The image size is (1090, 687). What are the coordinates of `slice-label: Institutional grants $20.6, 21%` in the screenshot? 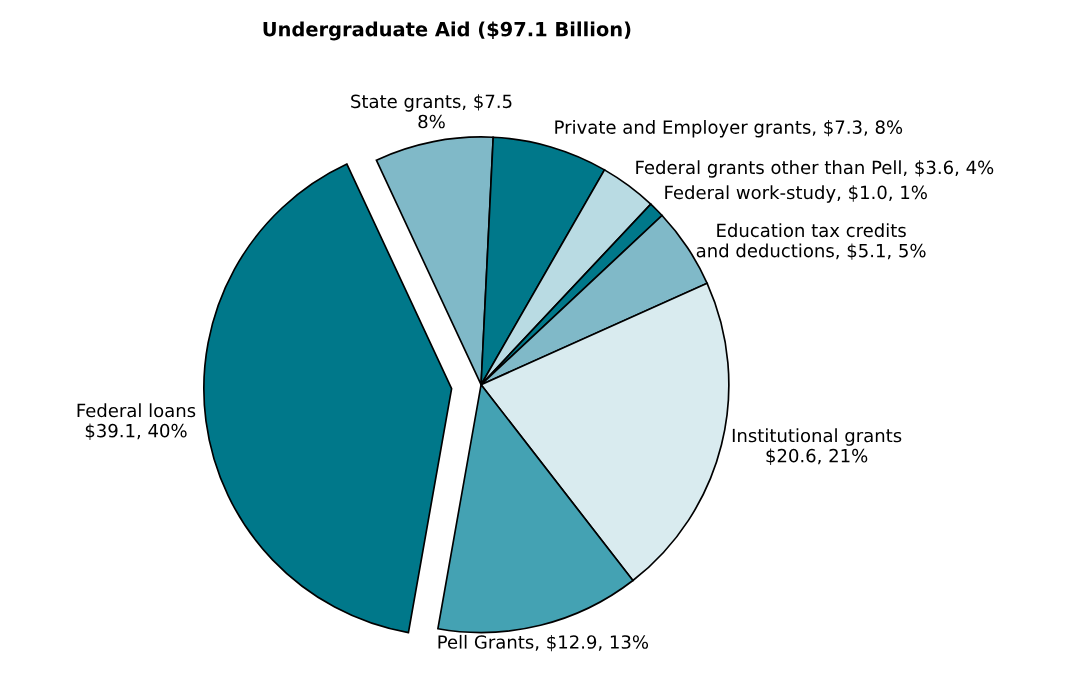 It's located at (817, 446).